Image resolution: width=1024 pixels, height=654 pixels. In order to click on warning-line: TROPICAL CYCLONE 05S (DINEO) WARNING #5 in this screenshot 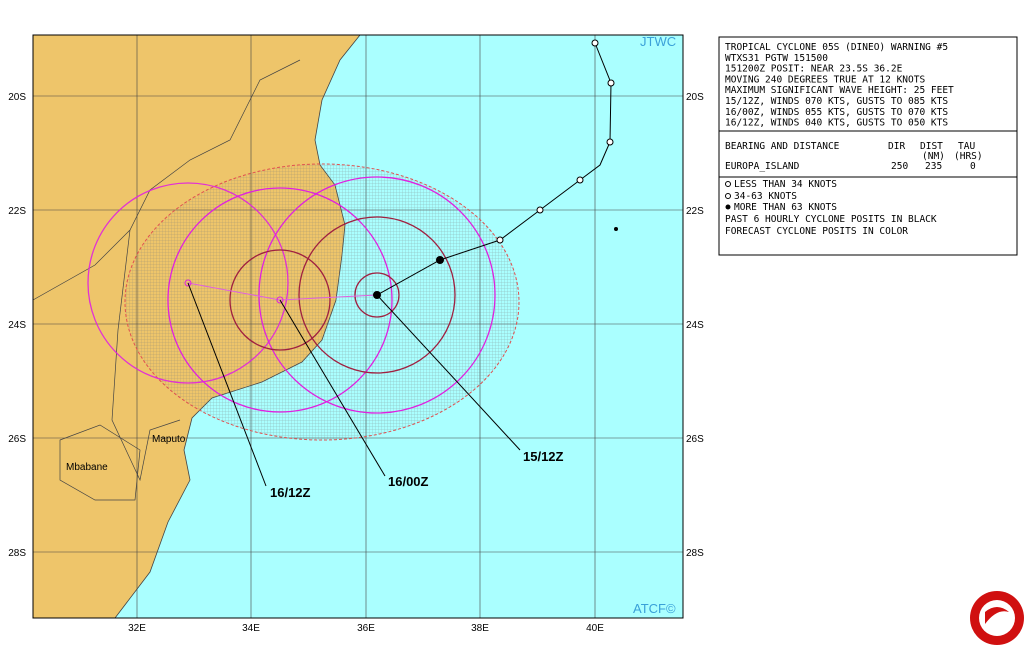, I will do `click(836, 47)`.